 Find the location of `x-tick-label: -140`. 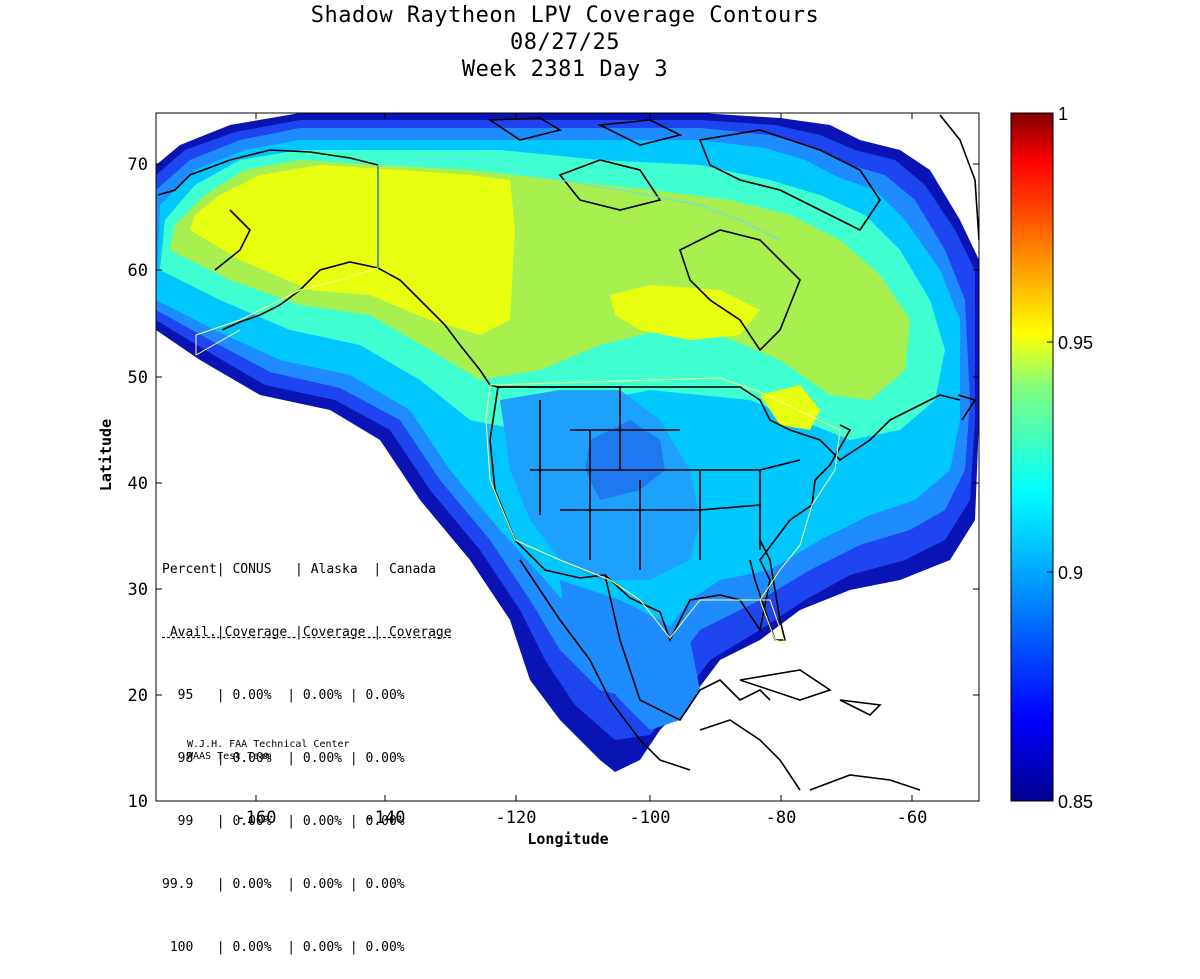

x-tick-label: -140 is located at coordinates (385, 818).